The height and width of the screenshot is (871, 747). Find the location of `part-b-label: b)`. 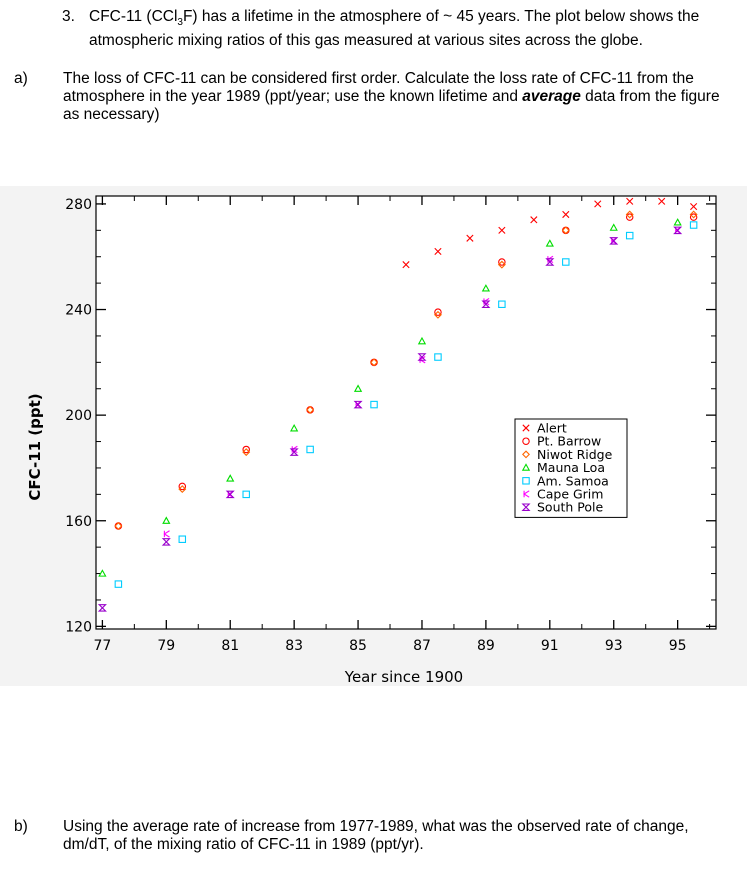

part-b-label: b) is located at coordinates (21, 826).